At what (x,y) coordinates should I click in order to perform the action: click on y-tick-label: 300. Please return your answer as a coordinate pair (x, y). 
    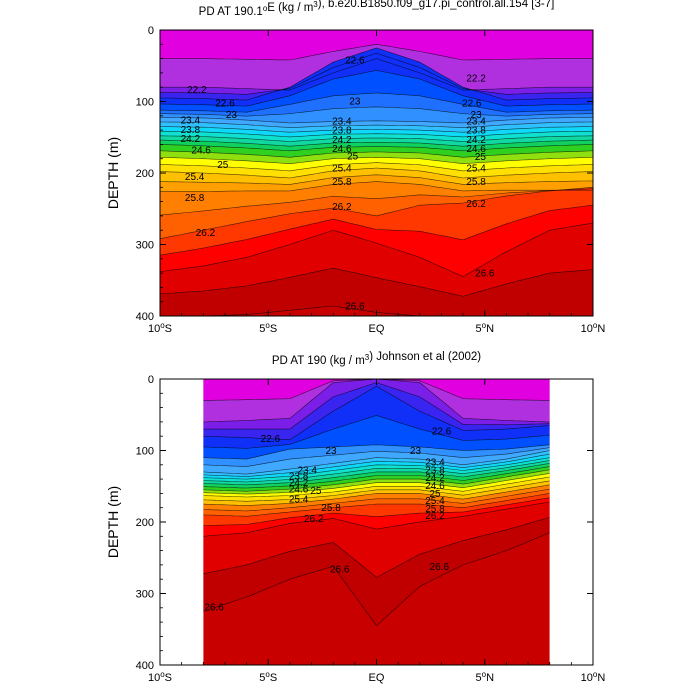
    Looking at the image, I should click on (145, 246).